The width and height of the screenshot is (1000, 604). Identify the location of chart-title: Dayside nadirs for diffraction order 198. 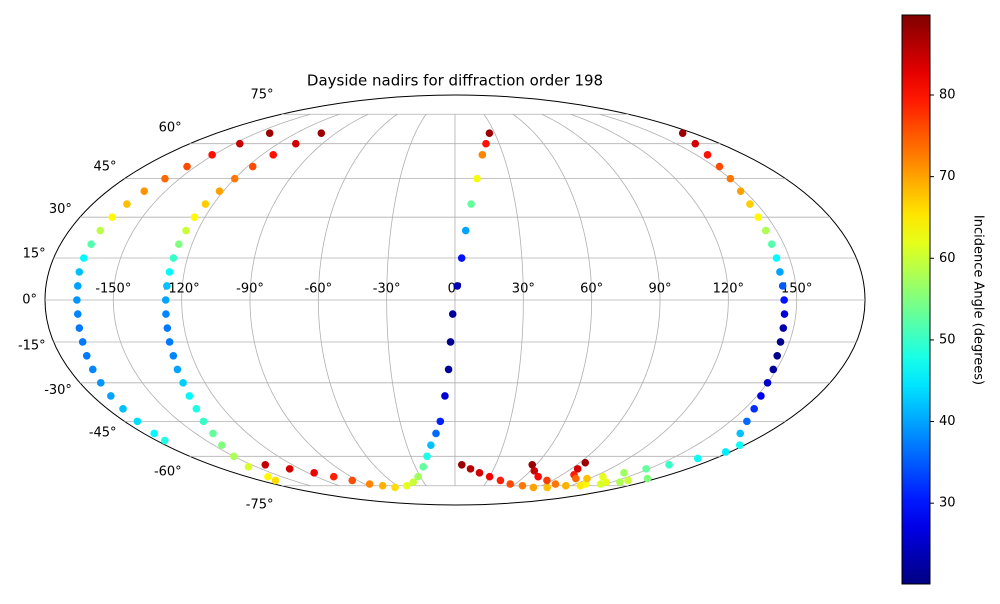
(455, 81).